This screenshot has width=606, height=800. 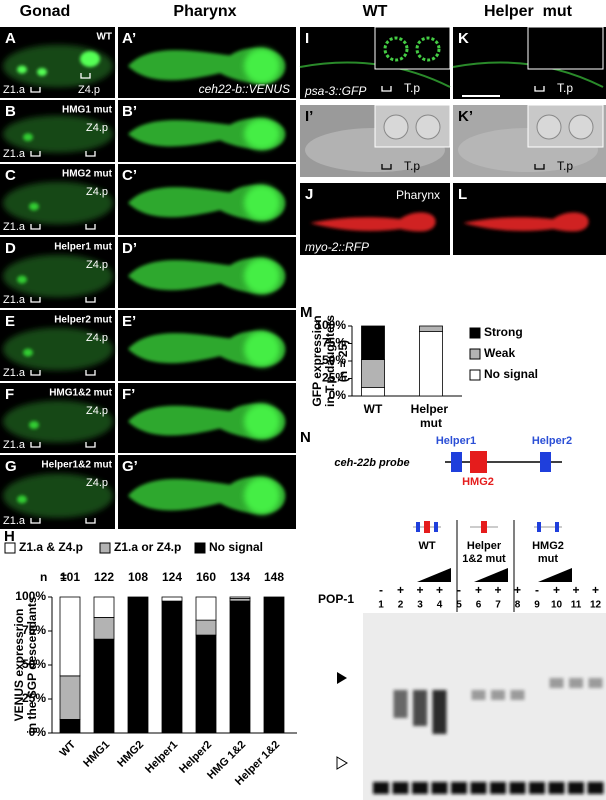 I want to click on label: Pharynx, so click(x=418, y=195).